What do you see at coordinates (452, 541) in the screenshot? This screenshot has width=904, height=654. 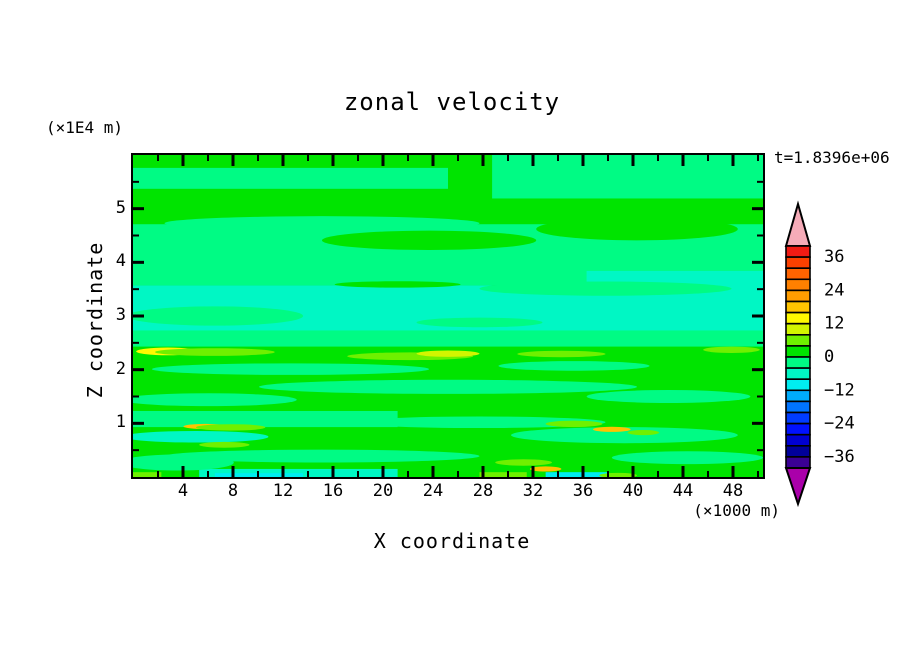 I see `x-axis-title: X coordinate` at bounding box center [452, 541].